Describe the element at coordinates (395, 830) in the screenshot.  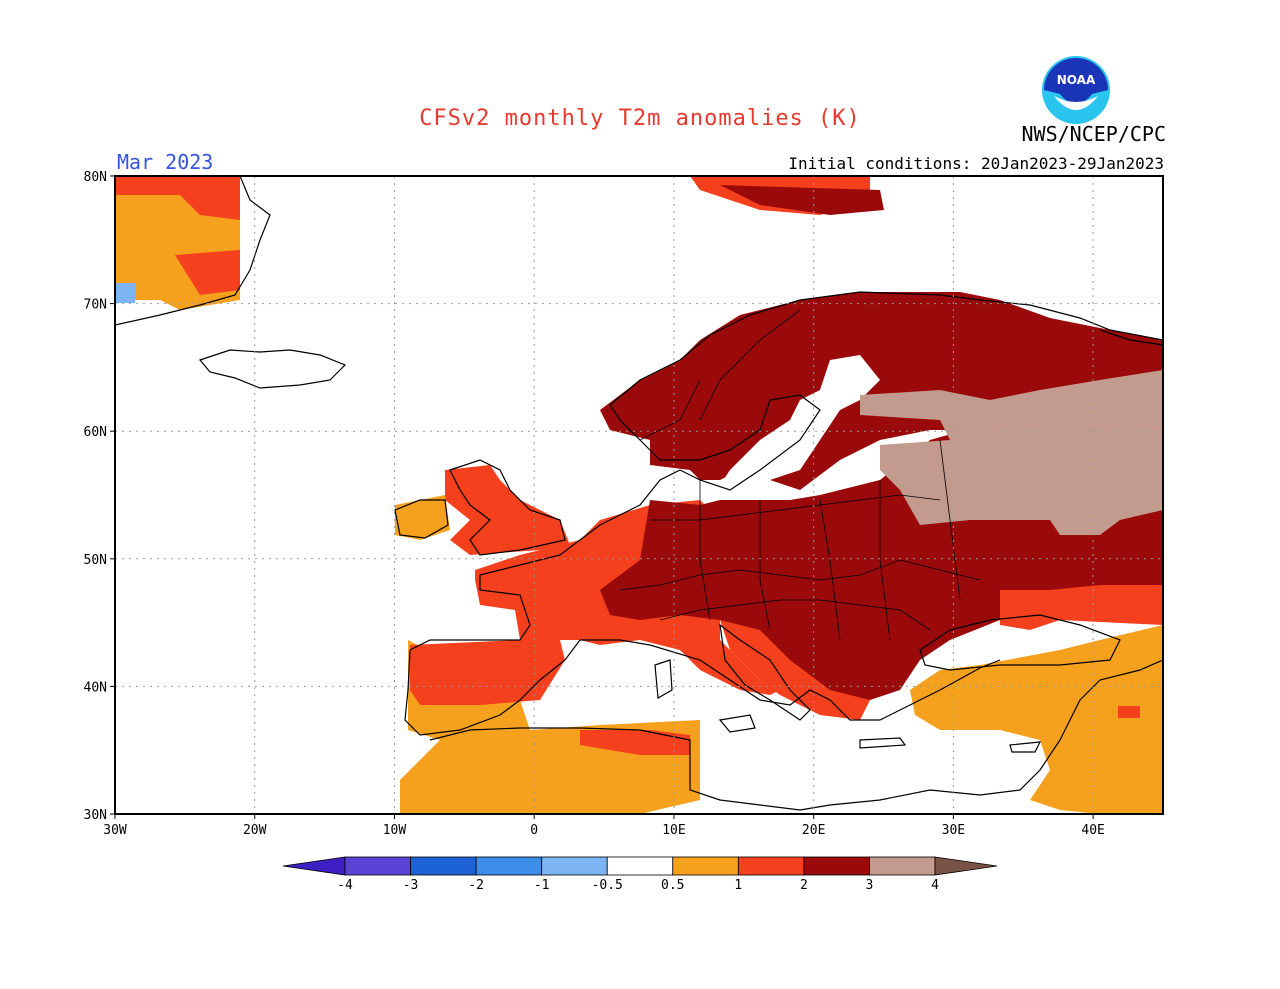
I see `lon-tick-label: 10W` at that location.